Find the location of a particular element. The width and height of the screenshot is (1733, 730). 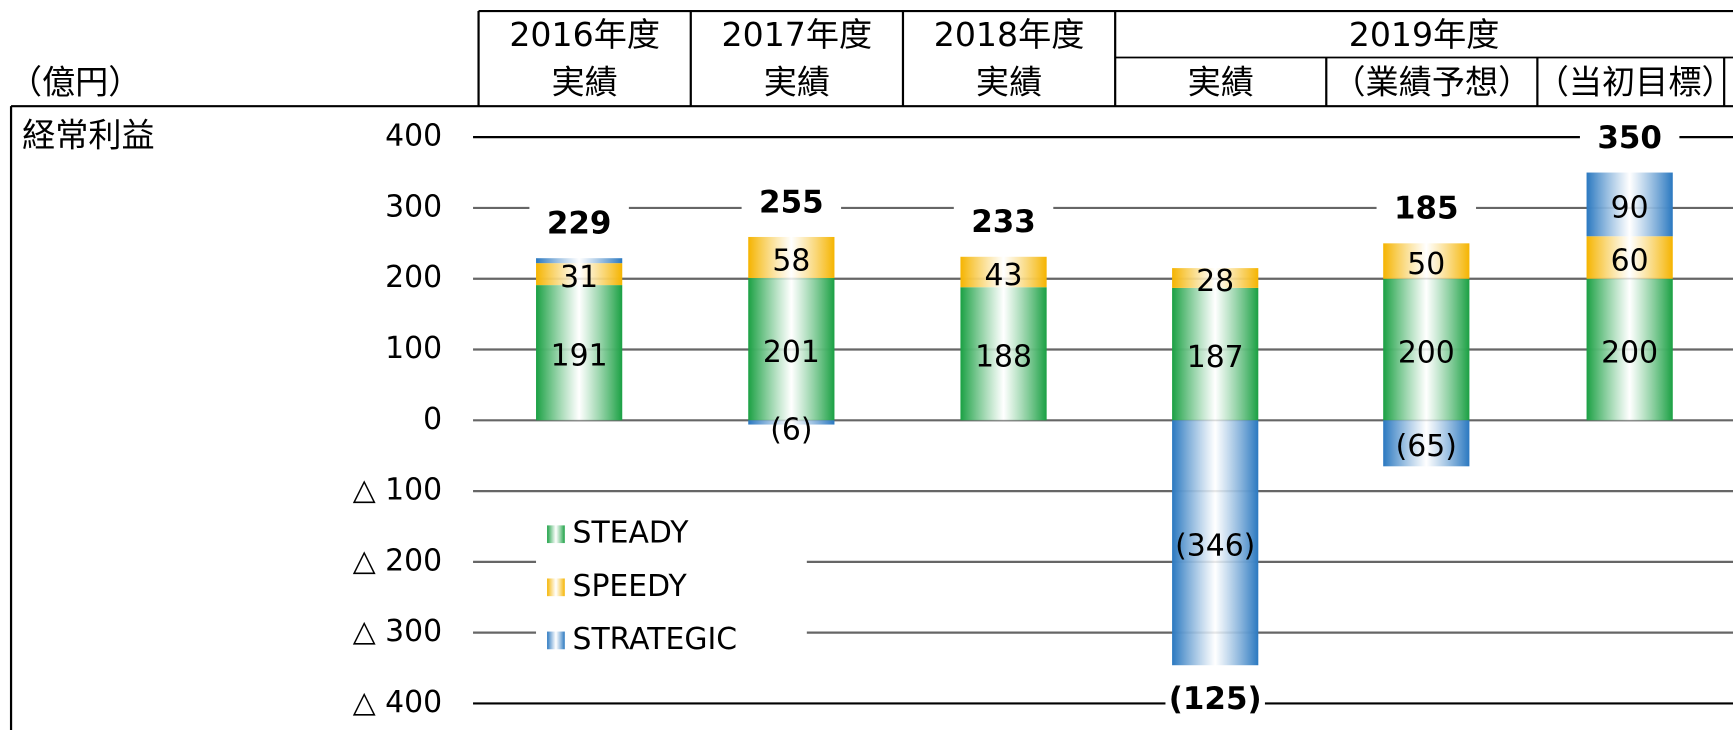

y-tick-label: 400 is located at coordinates (413, 136).